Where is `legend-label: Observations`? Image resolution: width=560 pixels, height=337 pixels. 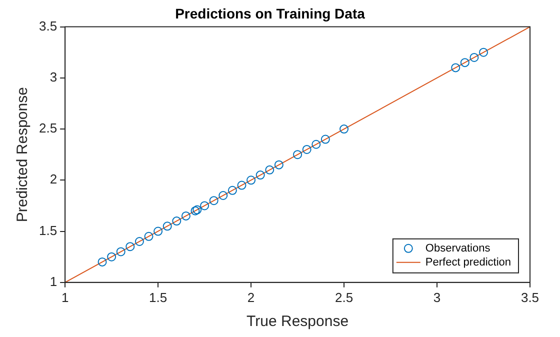 legend-label: Observations is located at coordinates (458, 248).